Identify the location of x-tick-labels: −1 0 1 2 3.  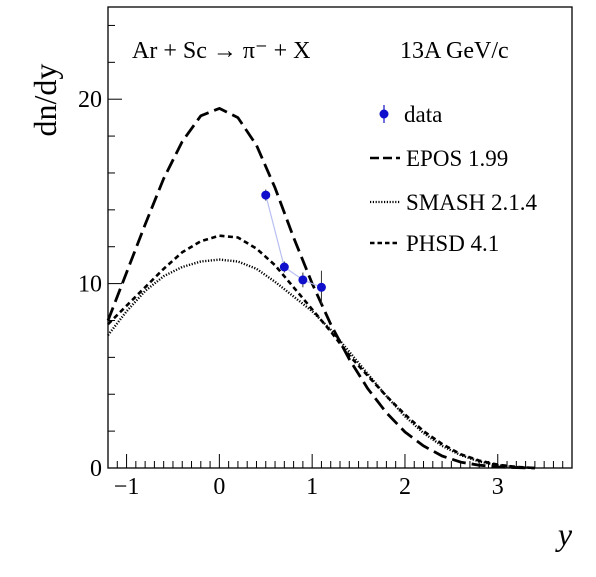
(309, 487).